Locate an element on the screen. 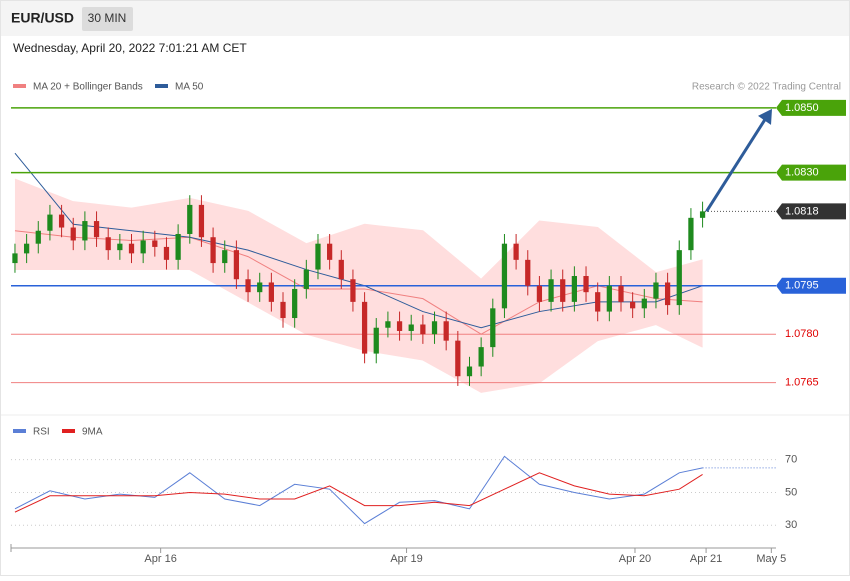 The image size is (850, 581). y-tick-label: 70 is located at coordinates (791, 460).